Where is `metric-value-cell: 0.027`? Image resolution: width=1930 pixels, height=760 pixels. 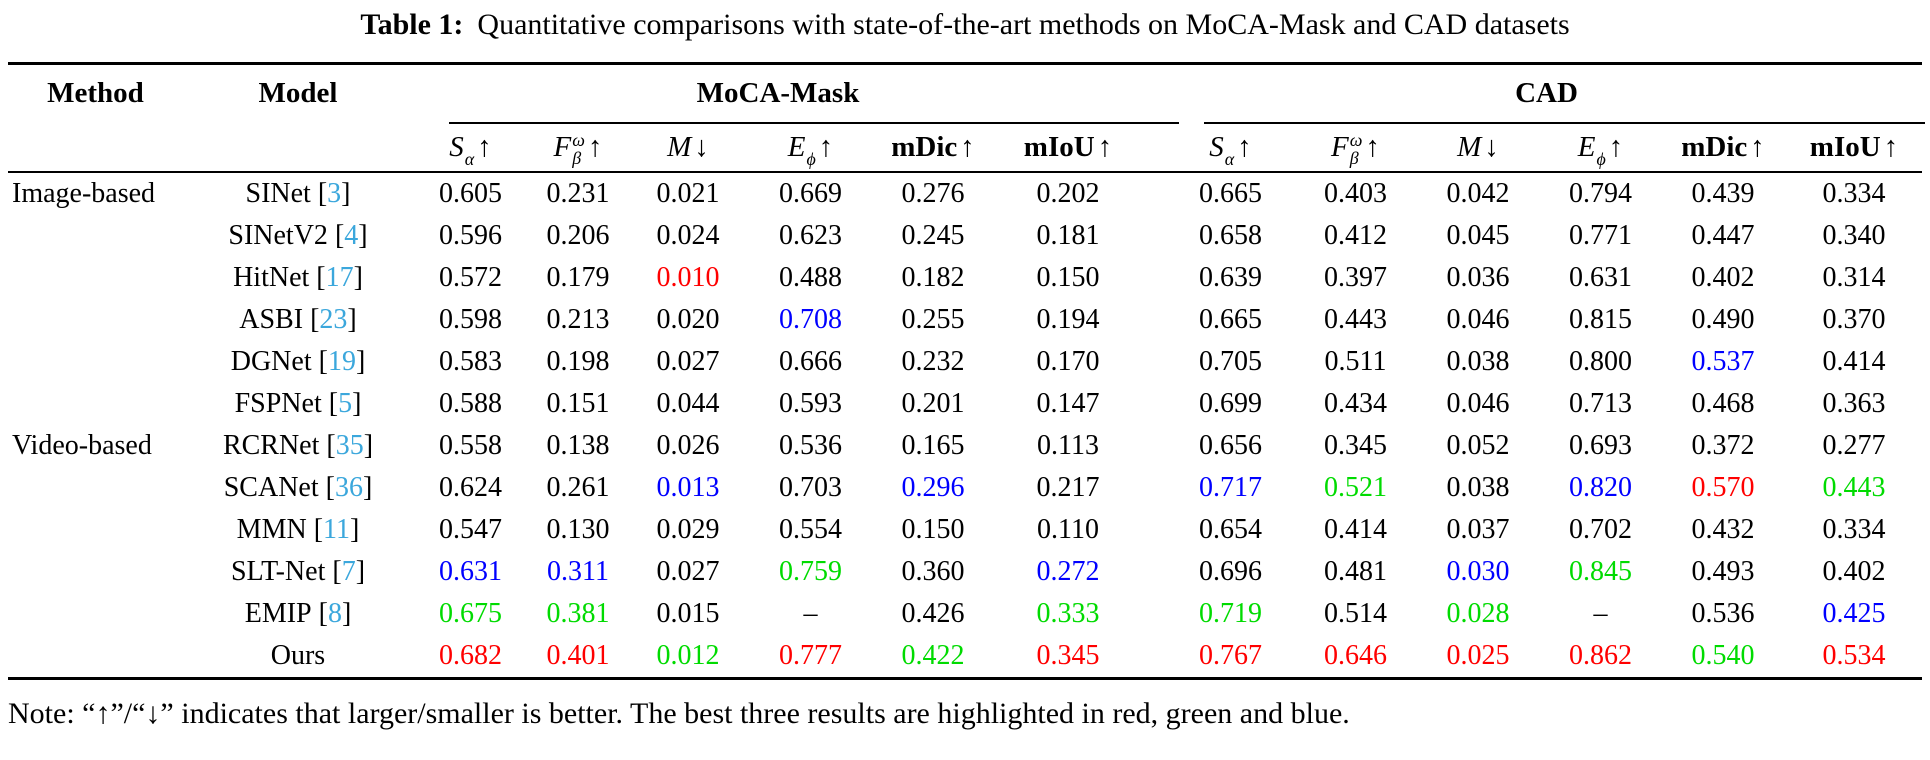 metric-value-cell: 0.027 is located at coordinates (688, 571).